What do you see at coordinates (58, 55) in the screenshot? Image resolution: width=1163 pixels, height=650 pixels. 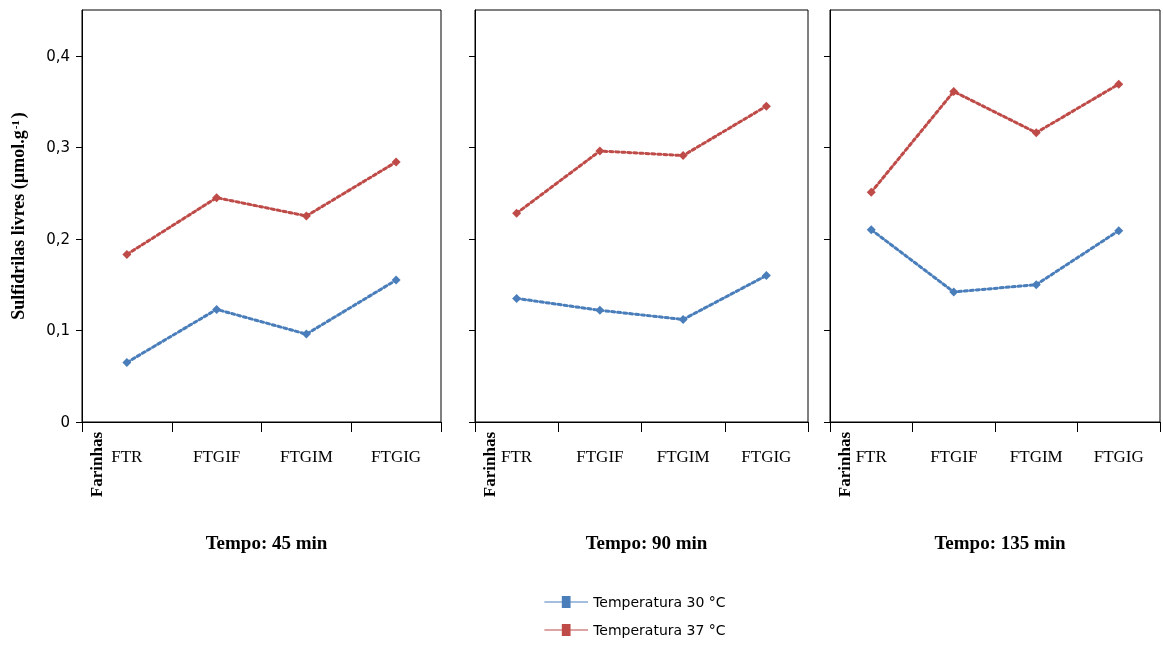 I see `y-tick-label: 0,4` at bounding box center [58, 55].